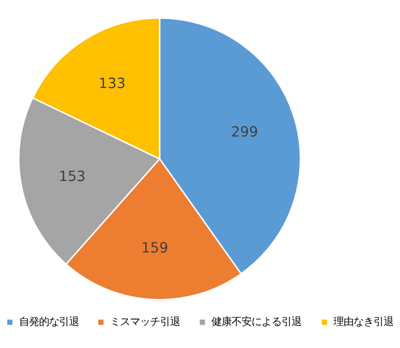 The width and height of the screenshot is (400, 348). Describe the element at coordinates (145, 322) in the screenshot. I see `legend-label: ミスマッチ引退` at that location.